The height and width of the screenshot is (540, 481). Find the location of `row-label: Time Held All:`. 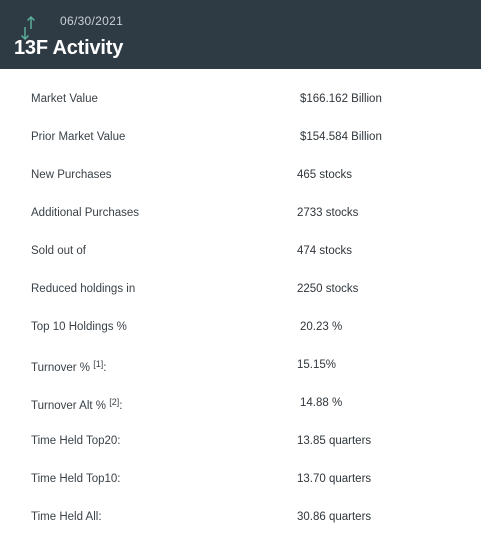

row-label: Time Held All: is located at coordinates (66, 517).